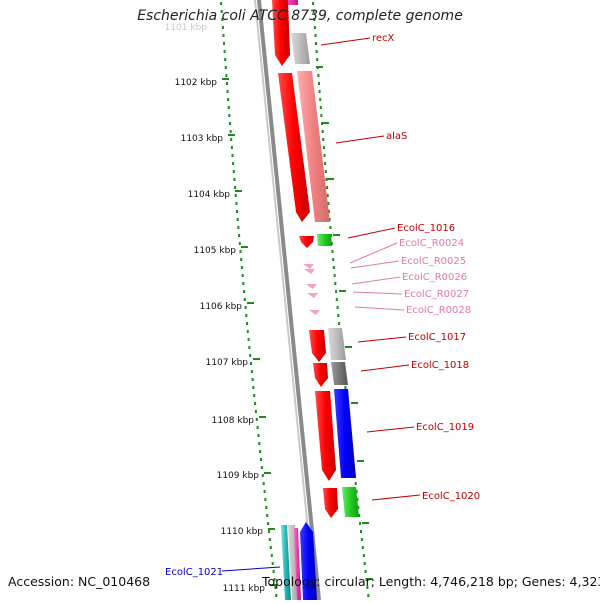  What do you see at coordinates (437, 337) in the screenshot?
I see `feature-label-ecolc-1017: EcolC_1017` at bounding box center [437, 337].